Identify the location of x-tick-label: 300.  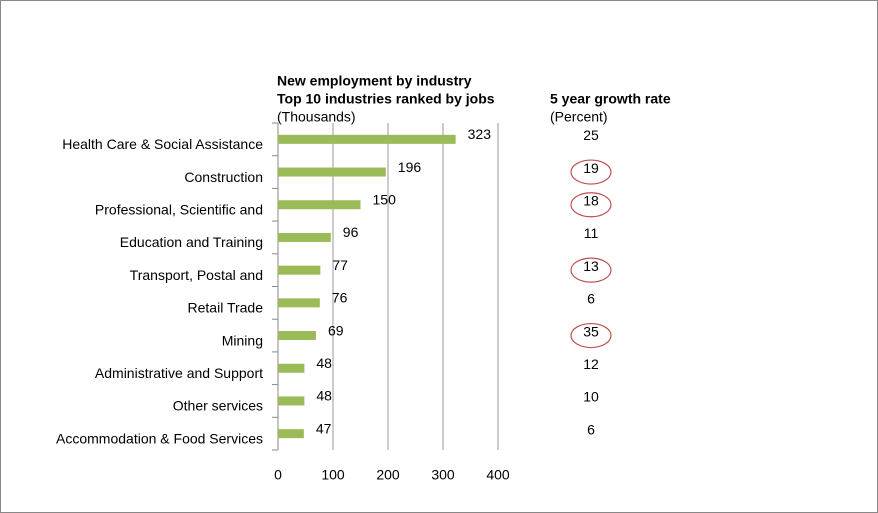
(443, 475).